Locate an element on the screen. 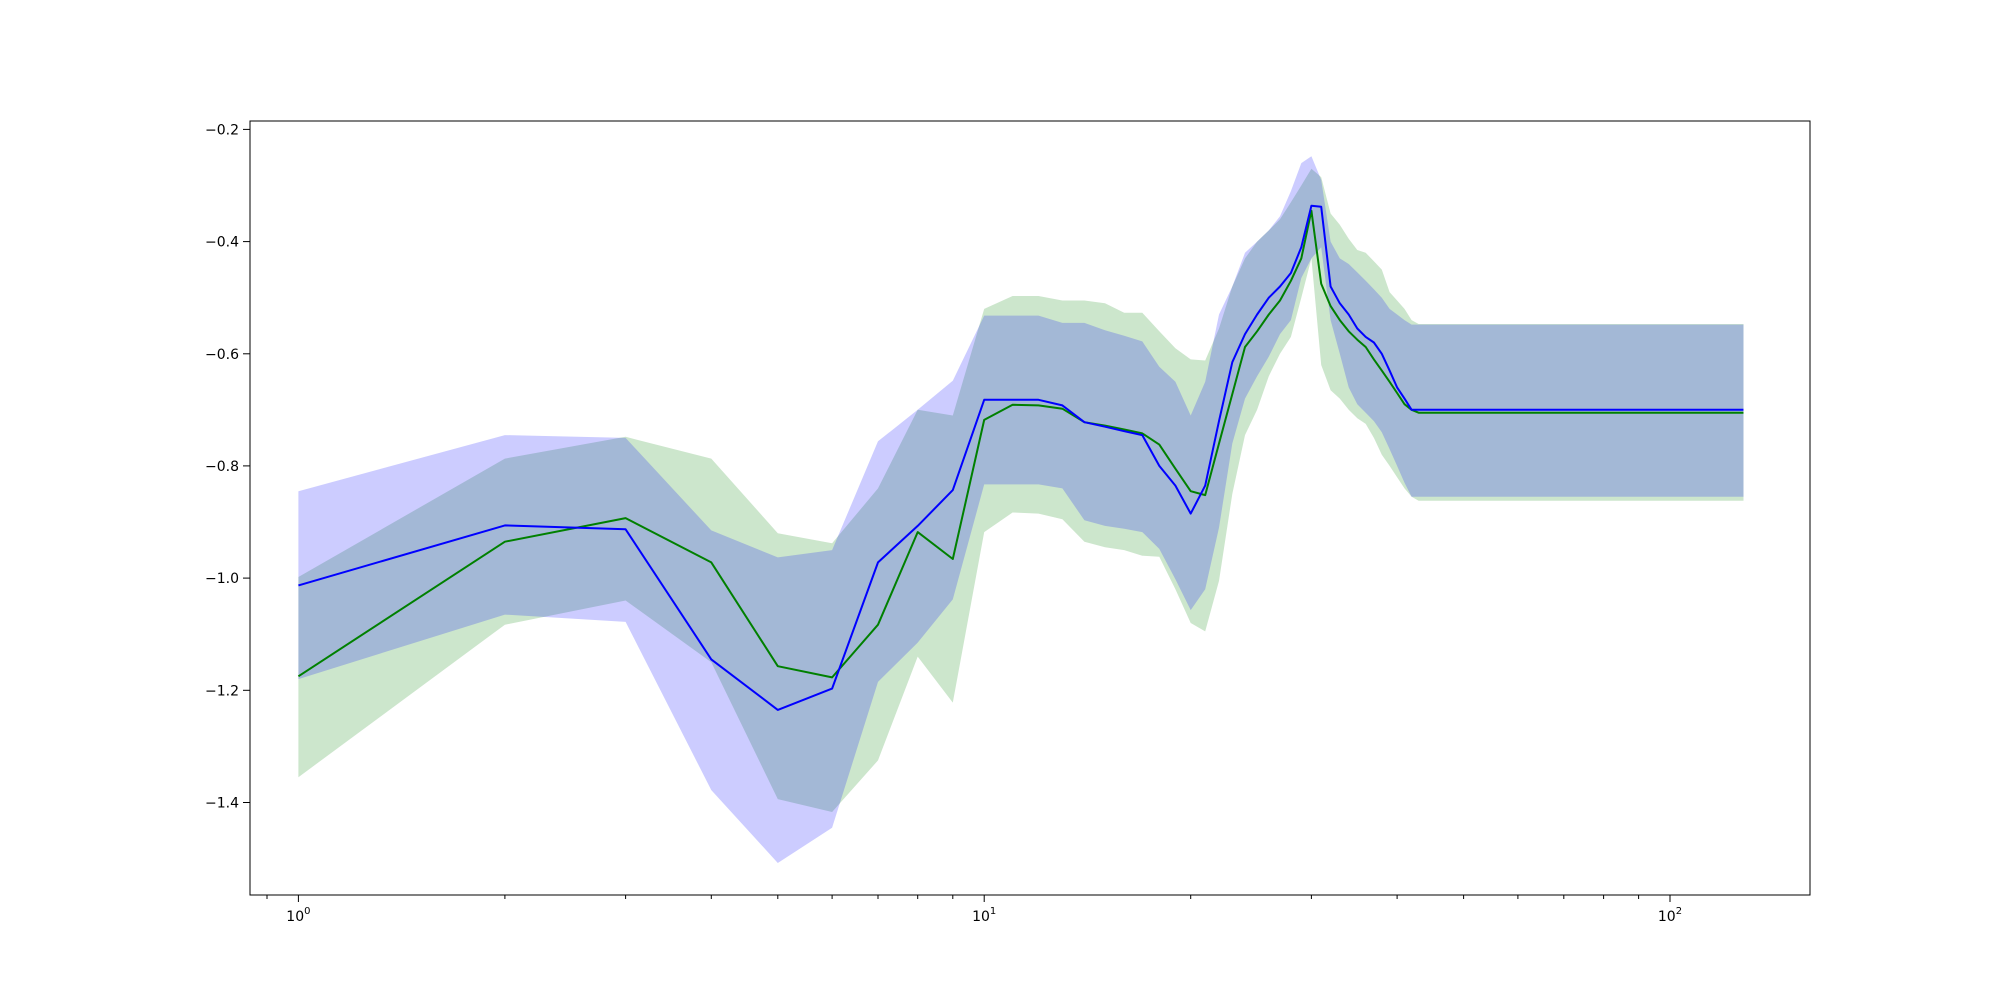 This screenshot has width=2000, height=1000. y-tick-label: −1.2 is located at coordinates (222, 691).